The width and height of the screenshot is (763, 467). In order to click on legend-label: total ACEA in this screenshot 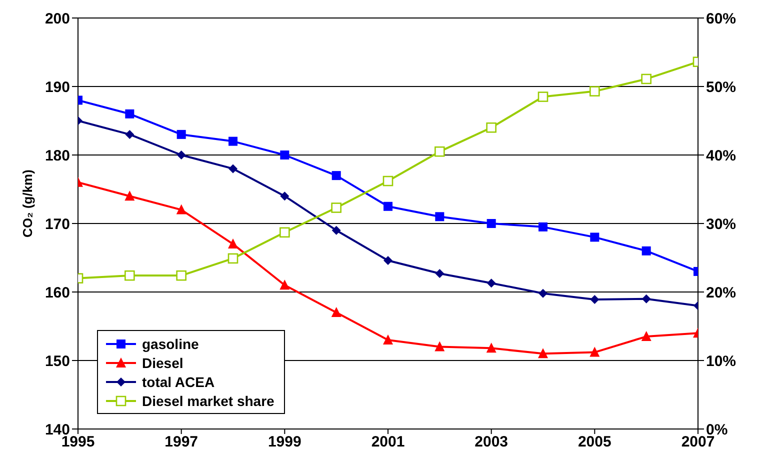, I will do `click(178, 382)`.